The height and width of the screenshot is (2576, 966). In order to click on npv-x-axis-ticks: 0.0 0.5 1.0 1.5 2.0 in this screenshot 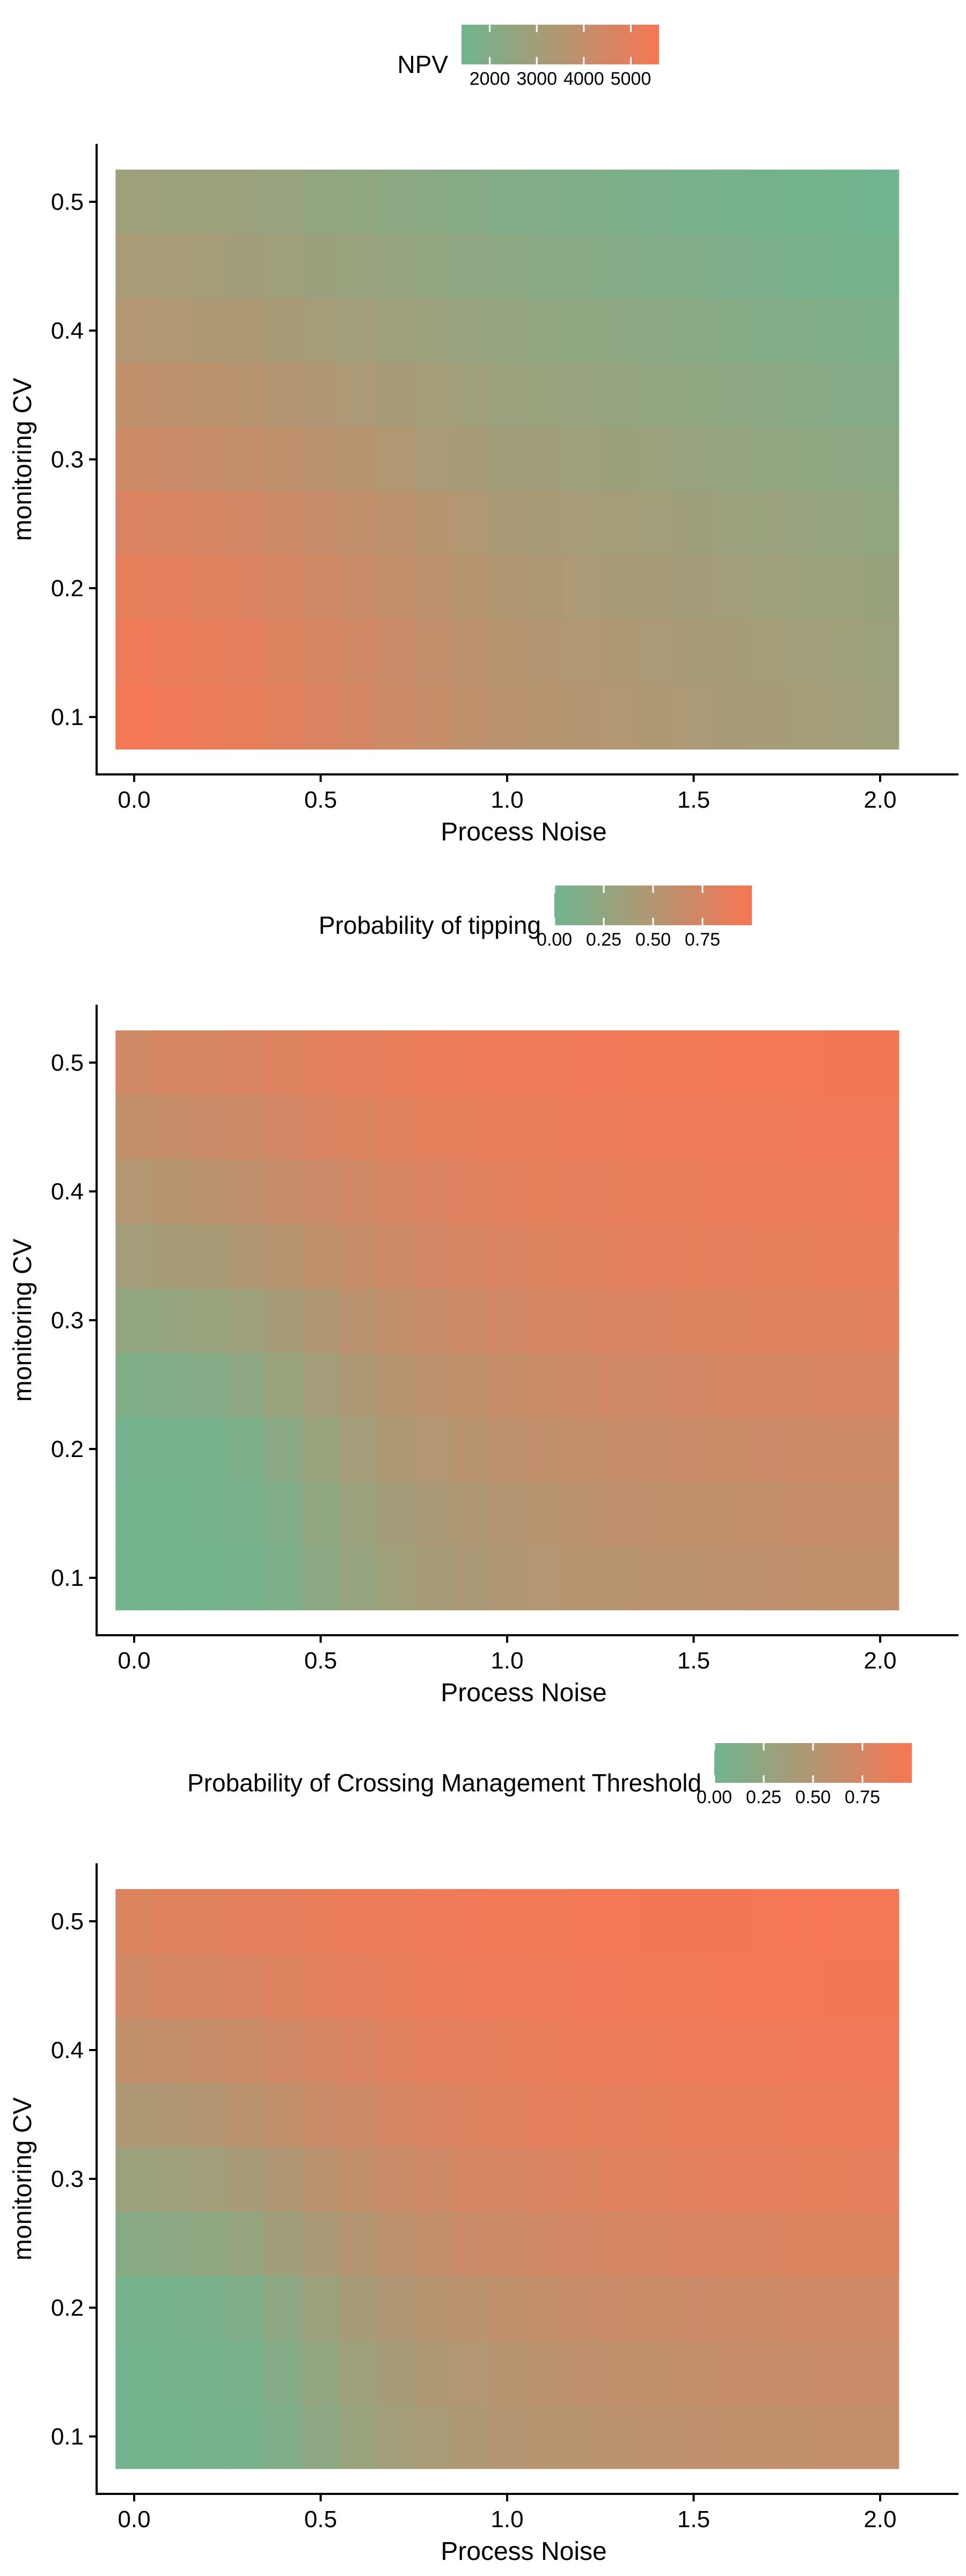, I will do `click(507, 793)`.